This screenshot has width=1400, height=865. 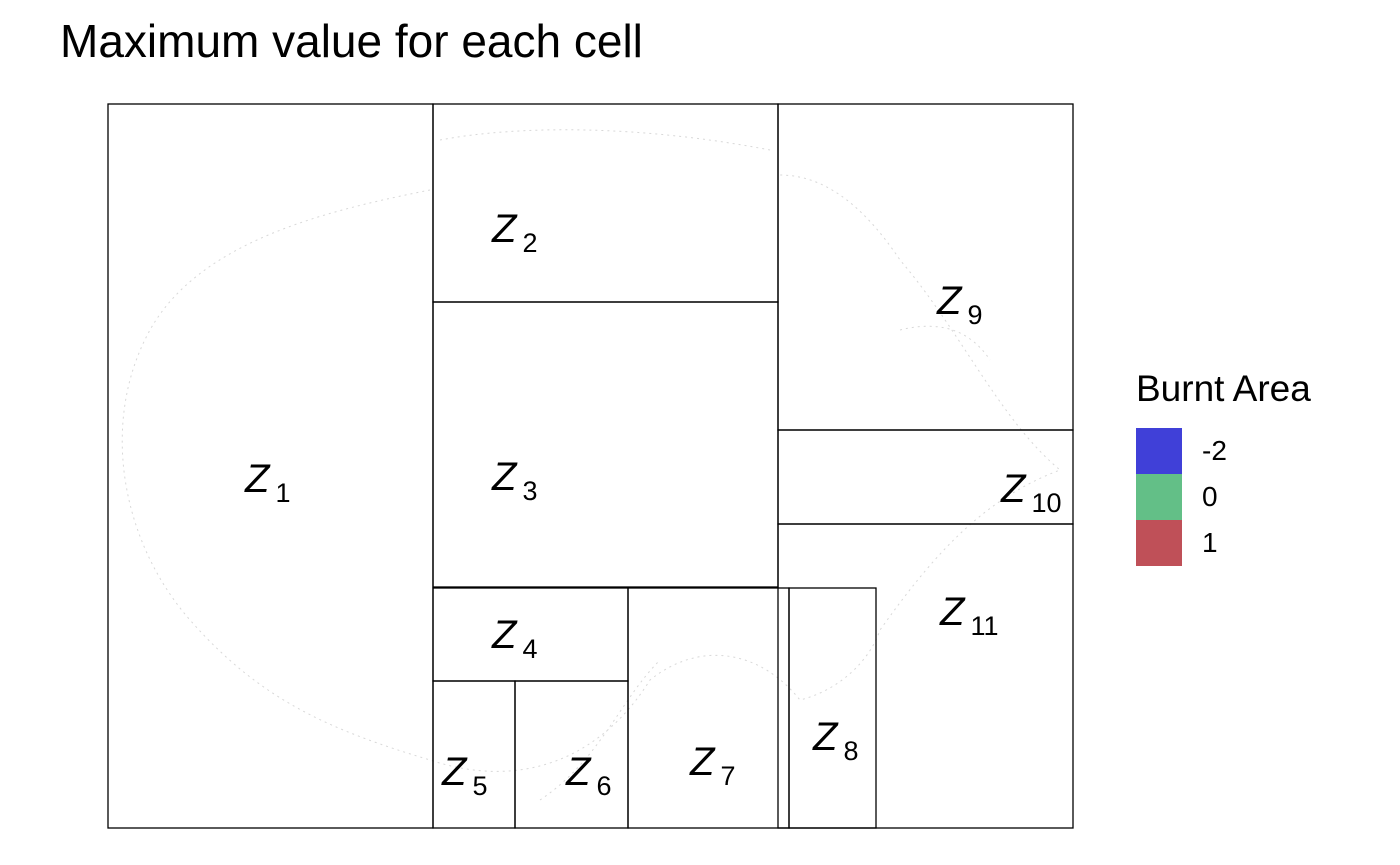 I want to click on cell-z2, so click(x=605, y=203).